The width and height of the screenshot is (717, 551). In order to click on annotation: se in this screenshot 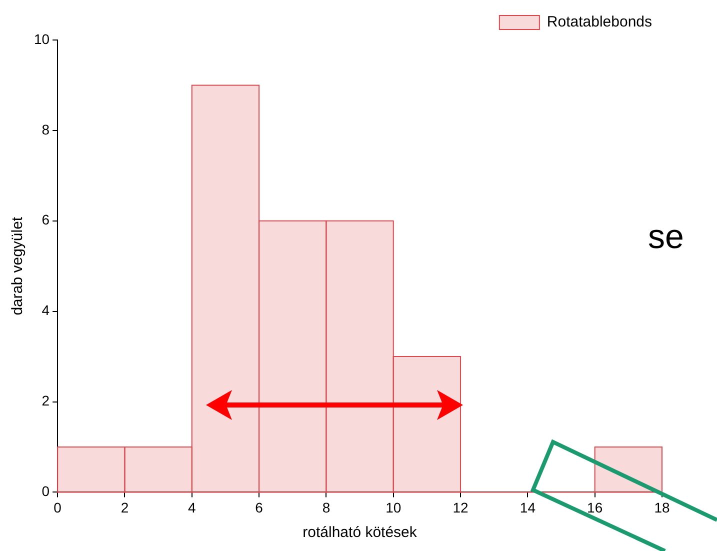, I will do `click(666, 237)`.